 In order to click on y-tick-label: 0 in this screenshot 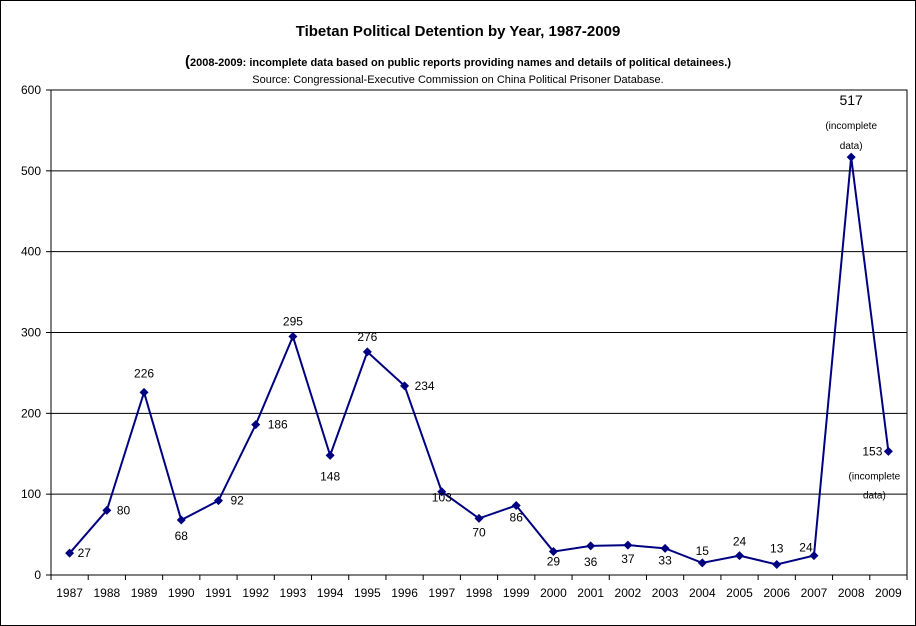, I will do `click(37, 575)`.